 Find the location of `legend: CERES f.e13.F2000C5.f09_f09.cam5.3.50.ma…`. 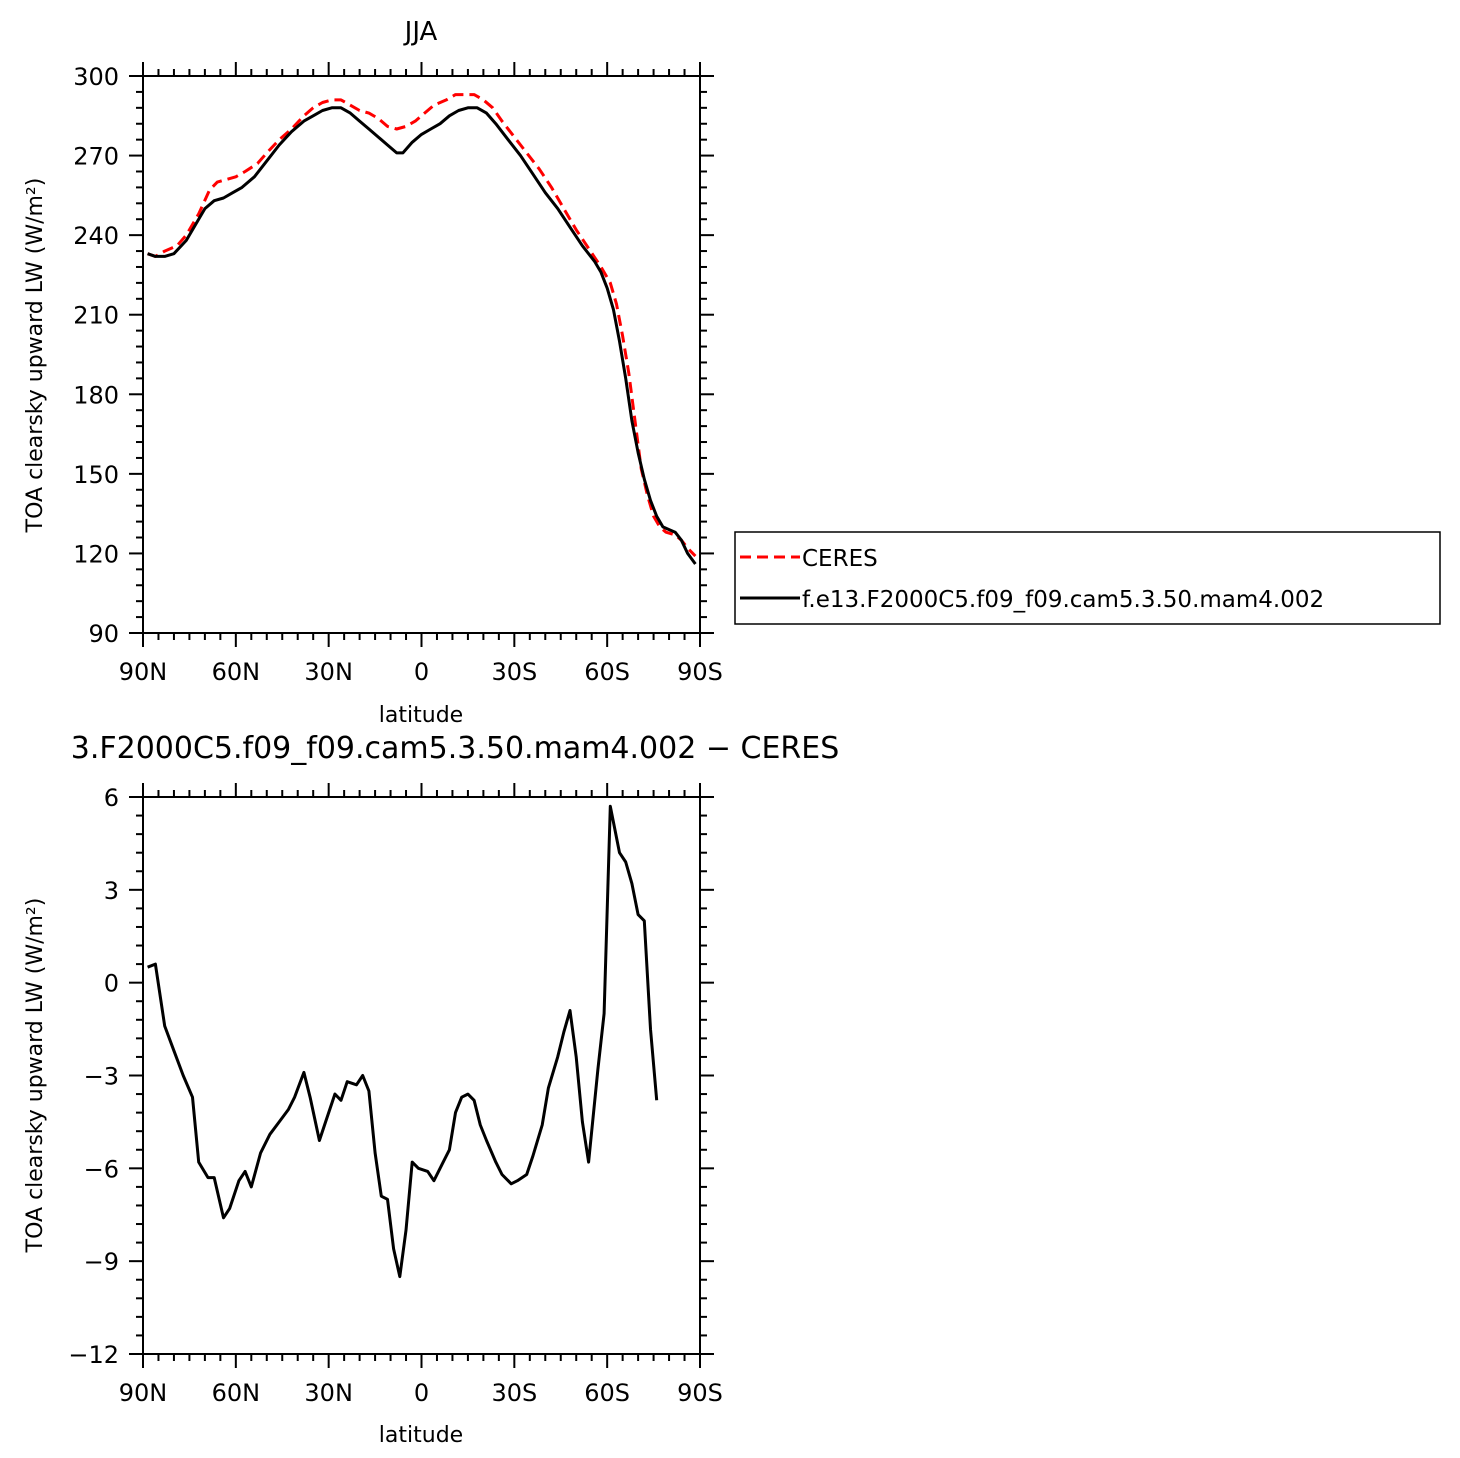

legend: CERES f.e13.F2000C5.f09_f09.cam5.3.50.ma… is located at coordinates (1087, 578).